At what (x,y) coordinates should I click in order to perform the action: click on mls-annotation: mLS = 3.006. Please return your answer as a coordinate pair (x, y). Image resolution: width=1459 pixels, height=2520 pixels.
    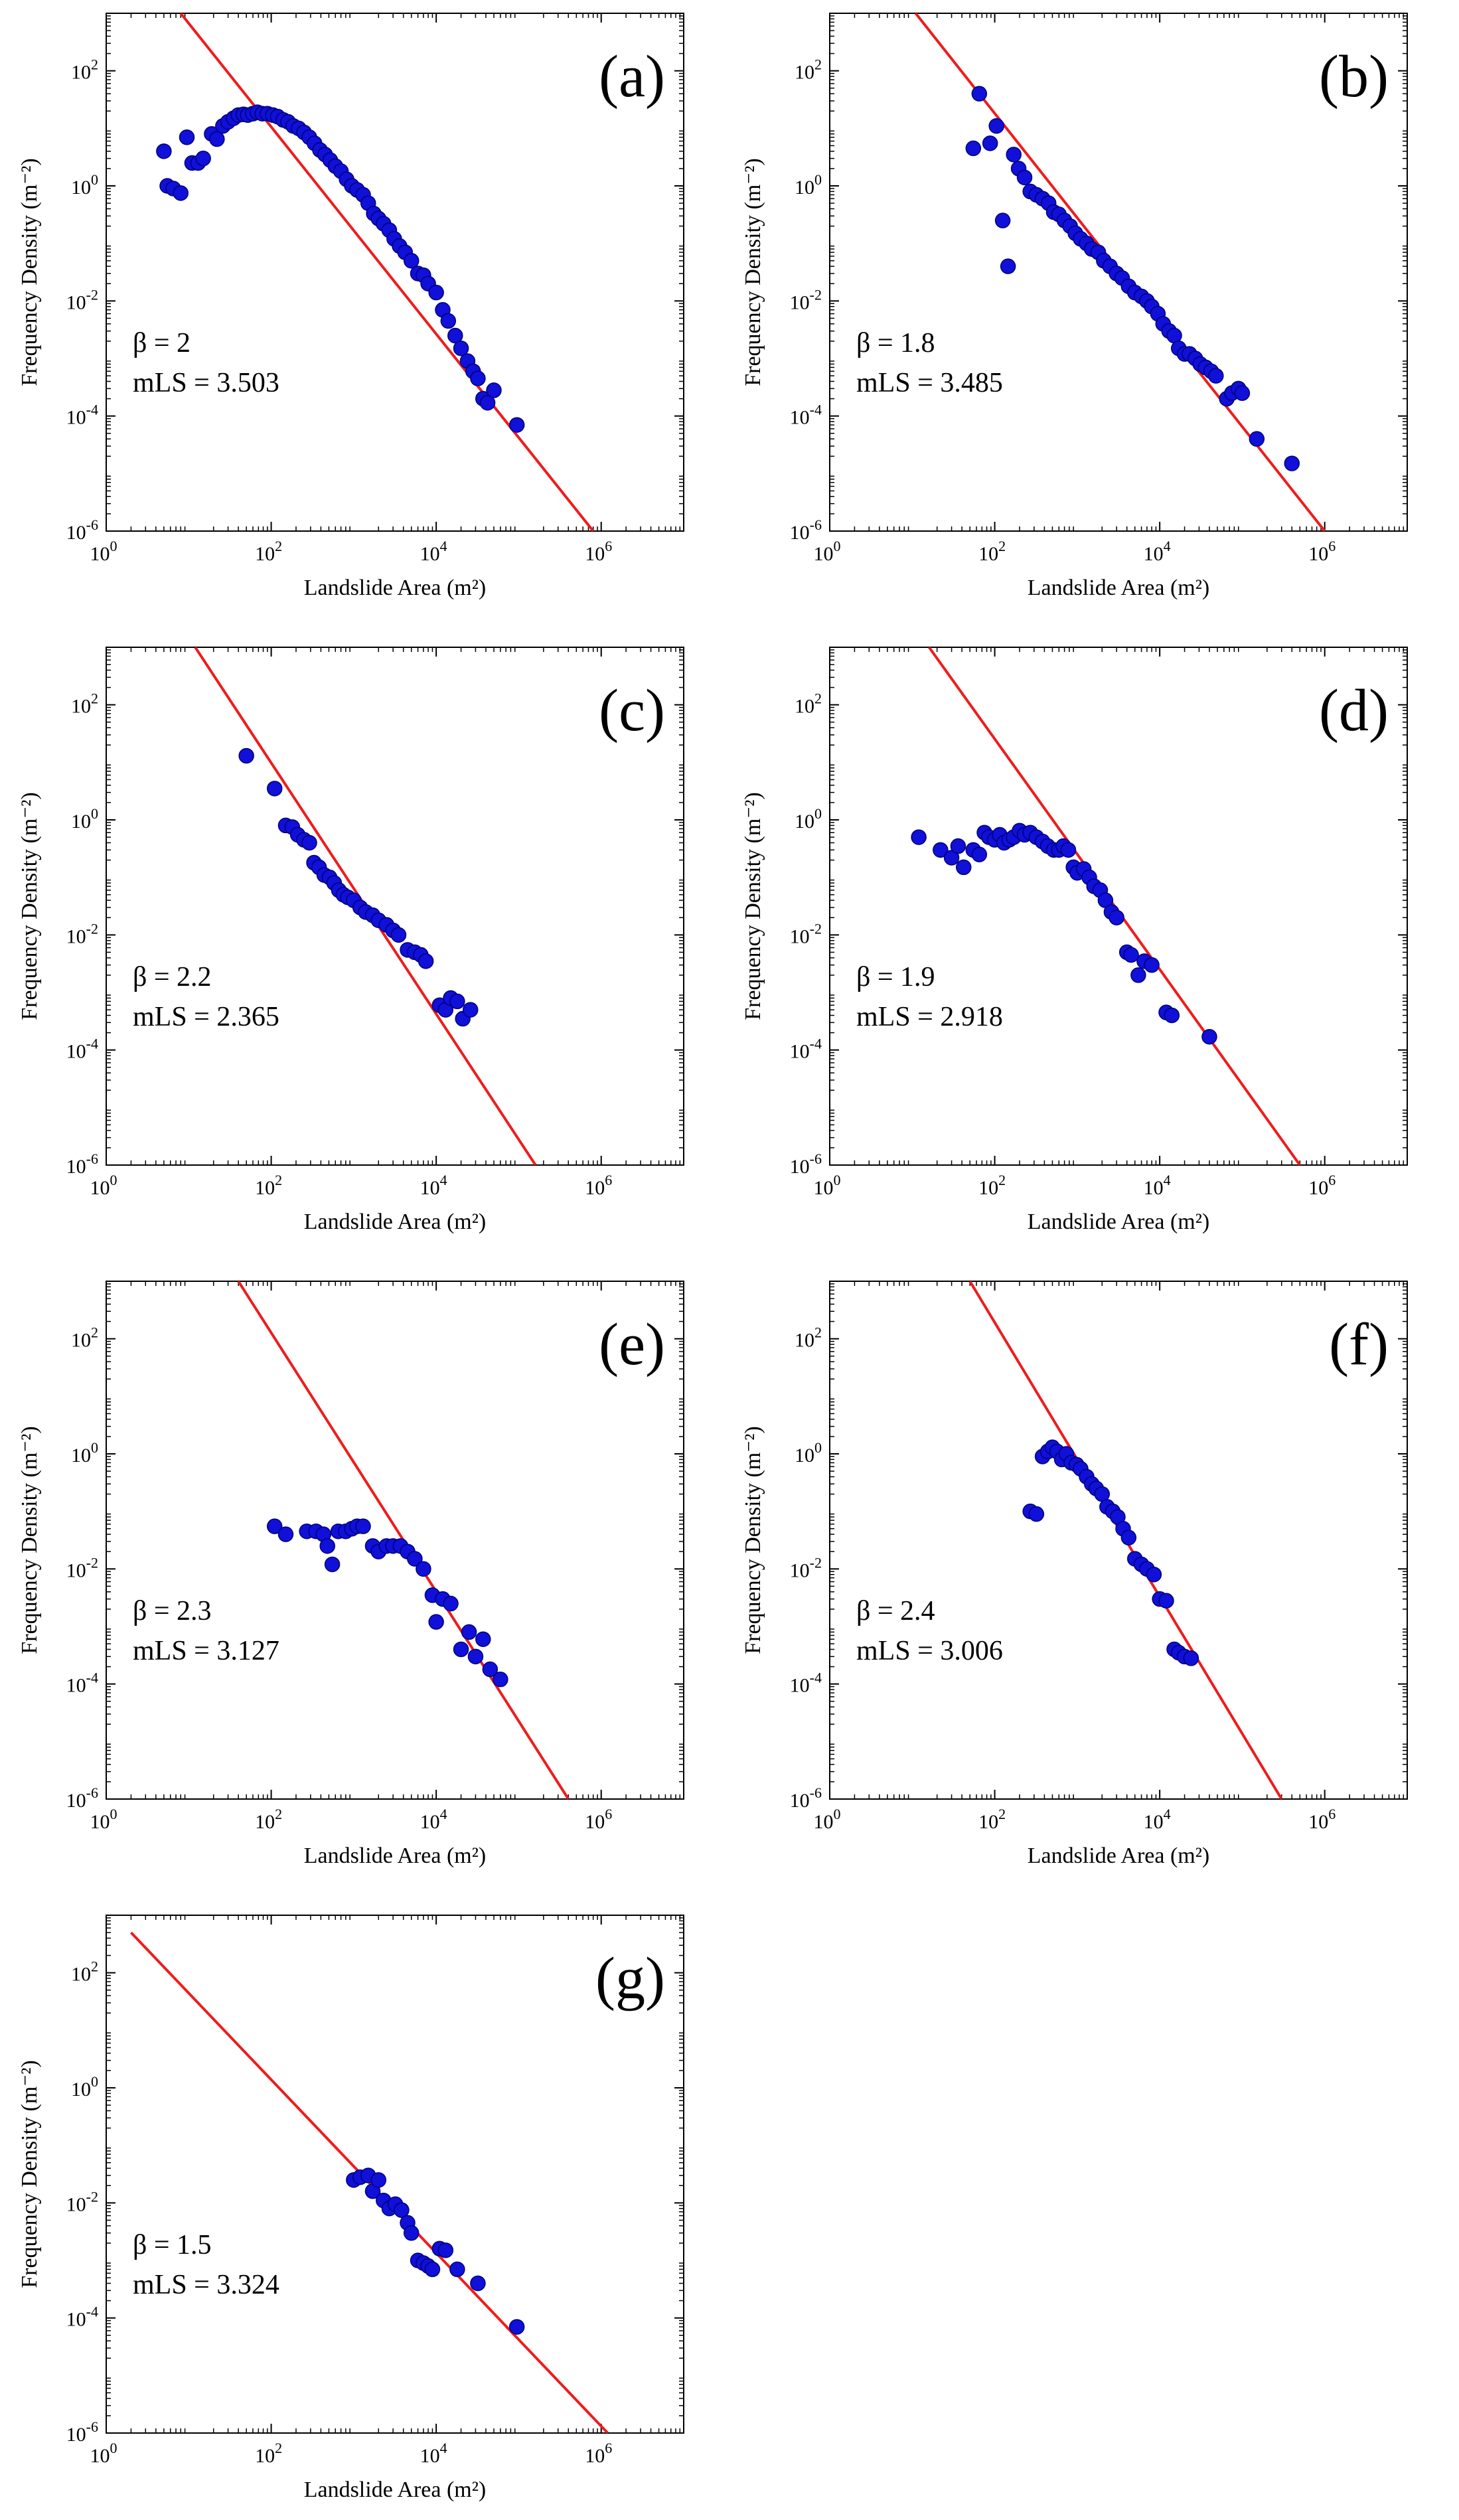
    Looking at the image, I should click on (929, 1651).